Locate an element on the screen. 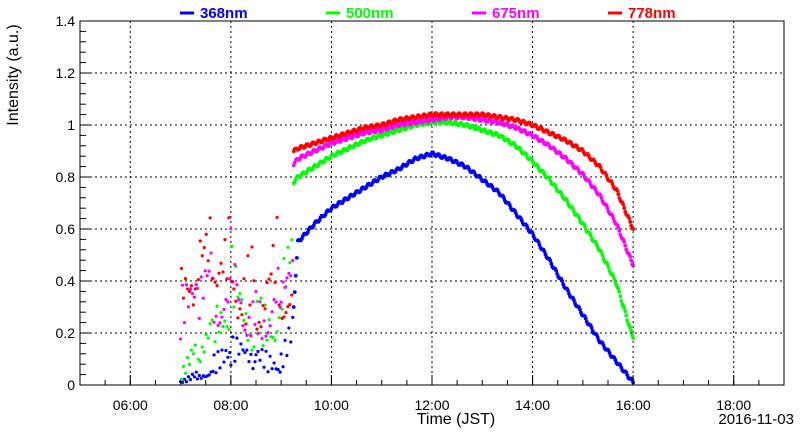 The height and width of the screenshot is (434, 800). legend-item-500nm: 500nm is located at coordinates (360, 13).